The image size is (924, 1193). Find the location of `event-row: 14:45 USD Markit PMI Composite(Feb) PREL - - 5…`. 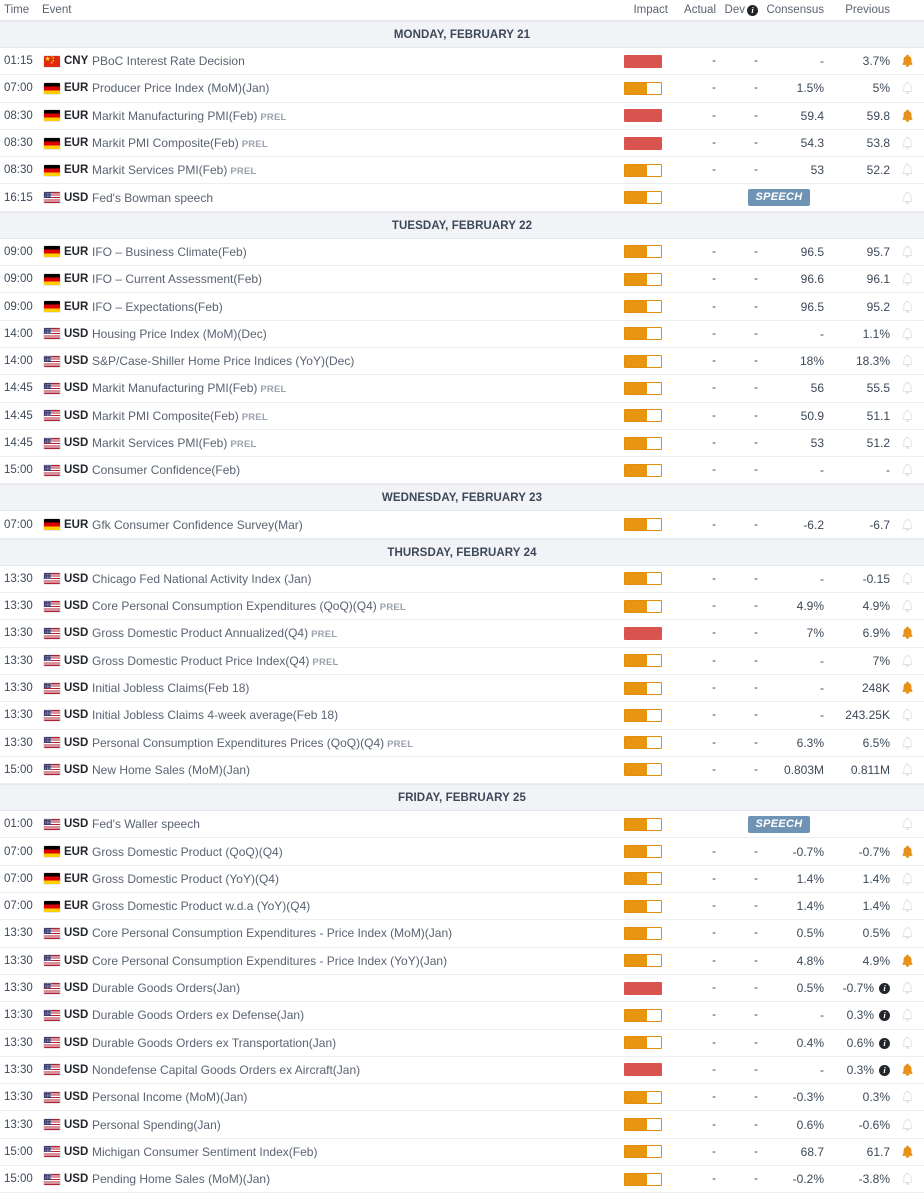

event-row: 14:45 USD Markit PMI Composite(Feb) PREL - - 5… is located at coordinates (462, 416).